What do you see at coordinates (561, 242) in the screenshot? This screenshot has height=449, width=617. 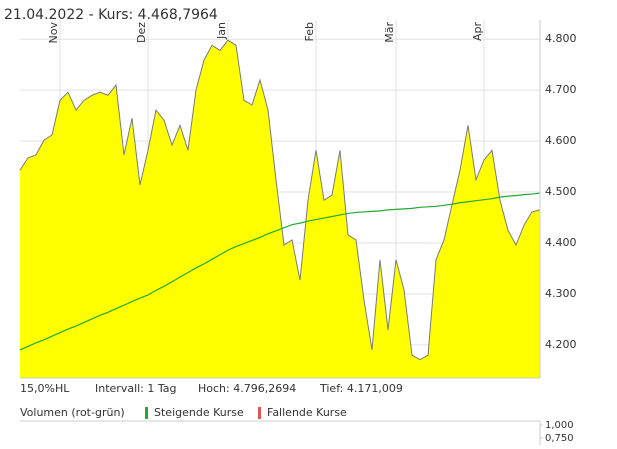 I see `y-tick-label: 4.400` at bounding box center [561, 242].